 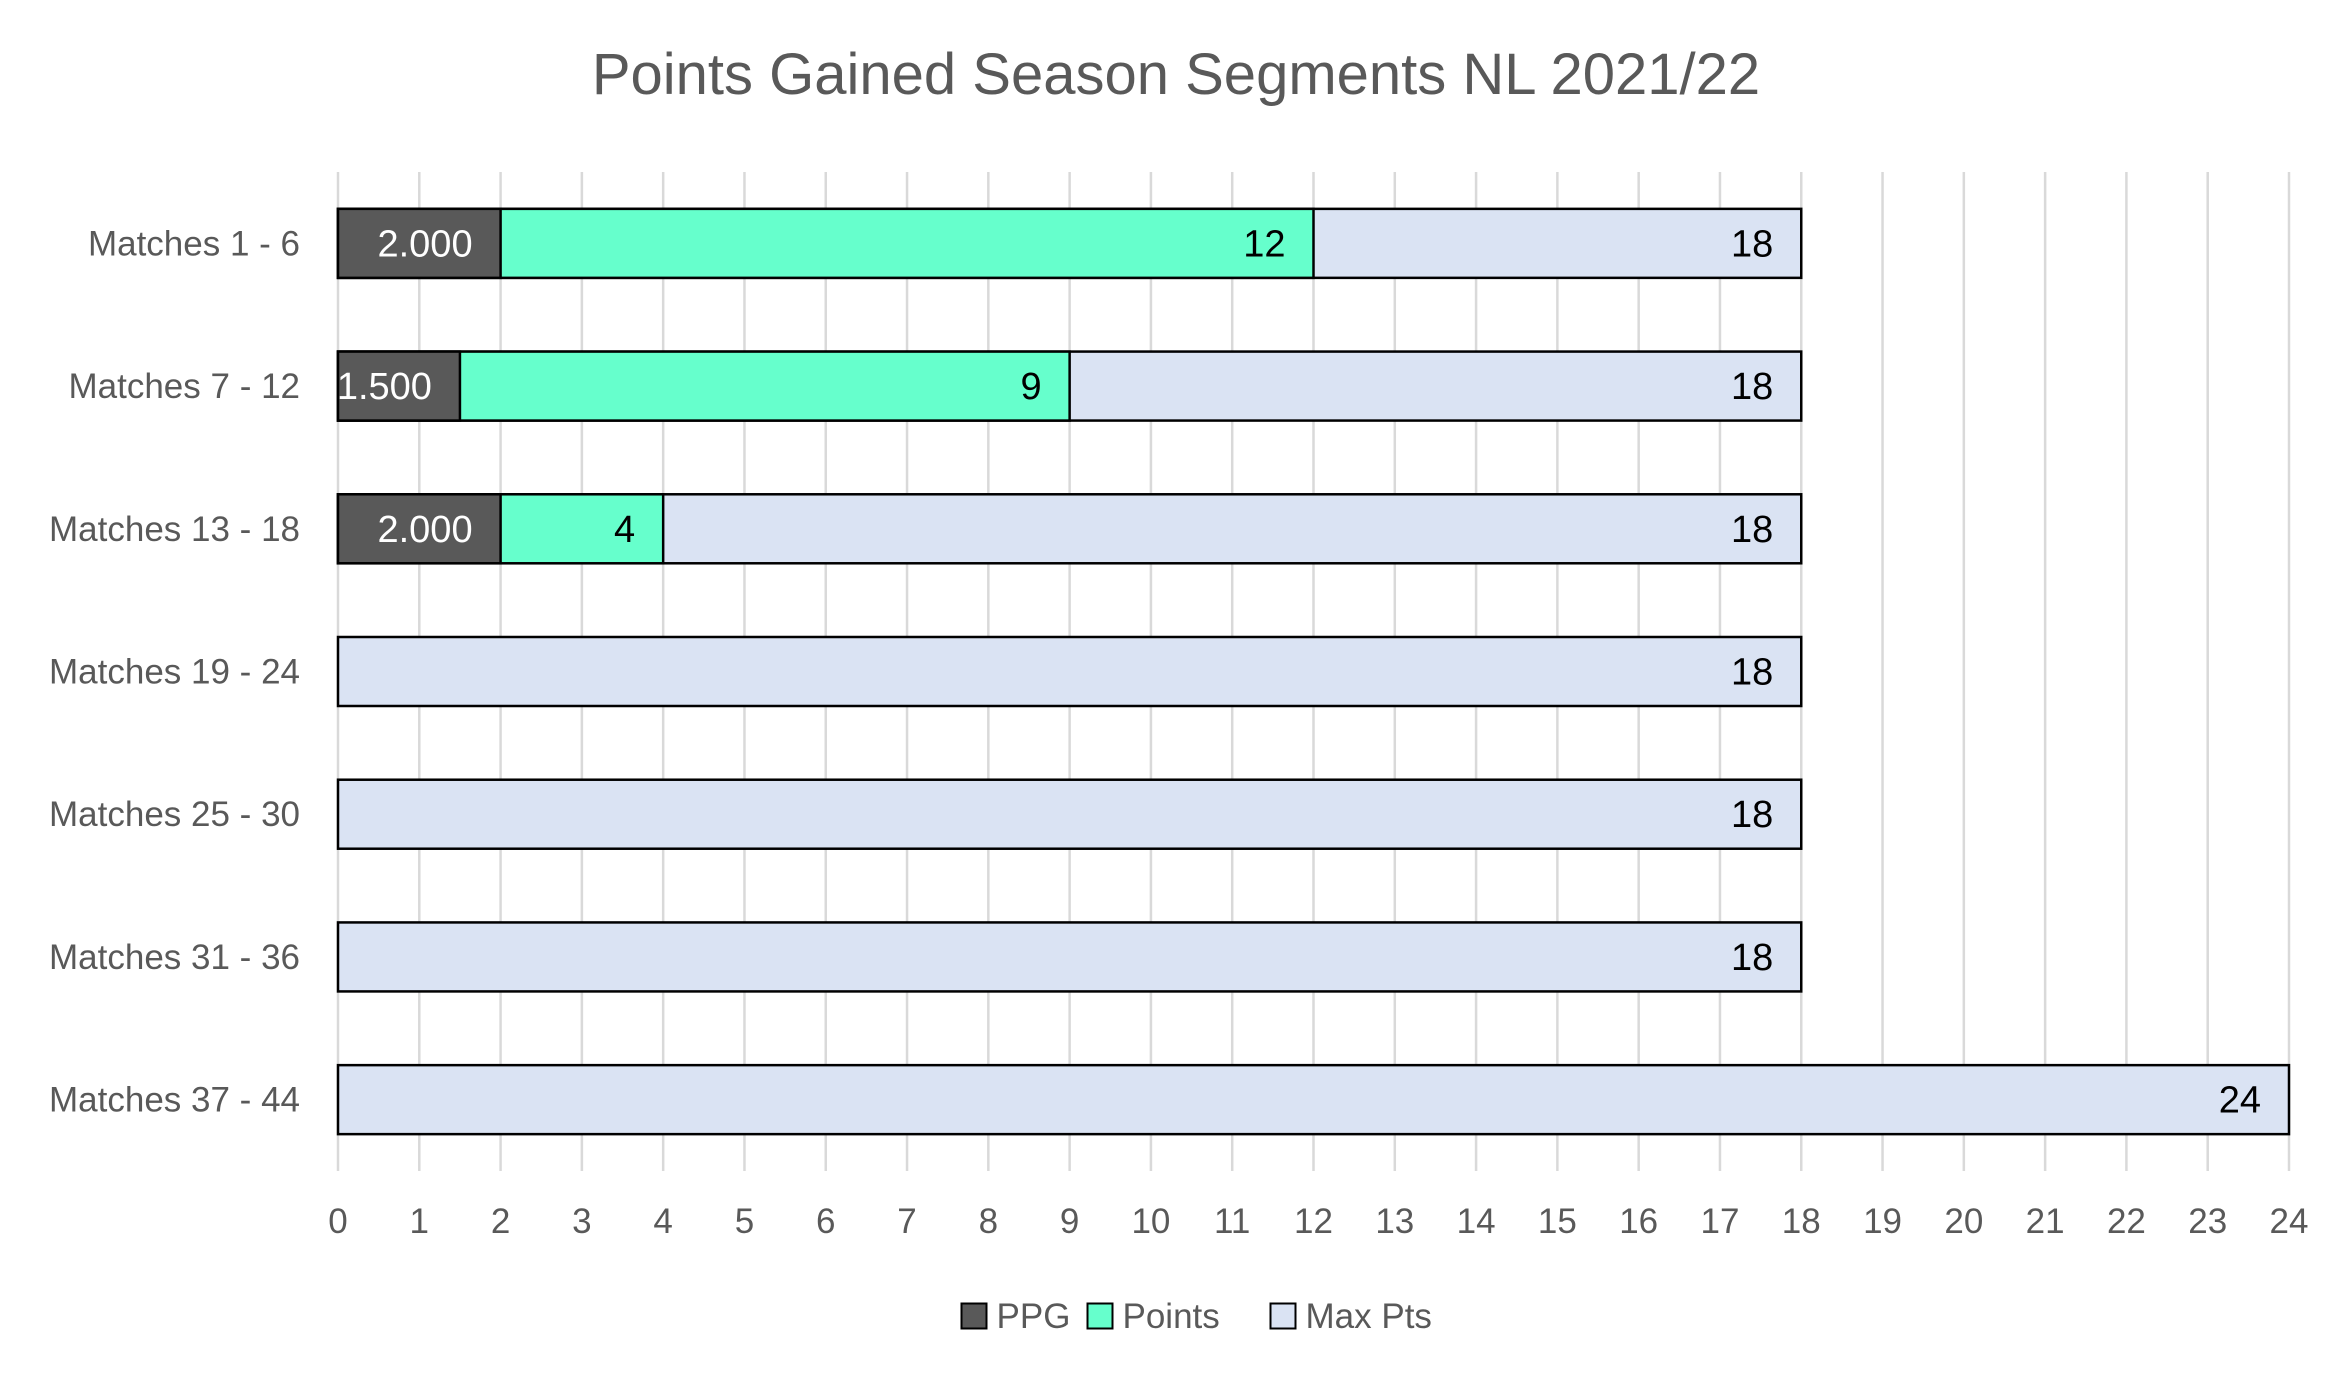 I want to click on x-tick-label-20: 20, so click(x=1963, y=1221).